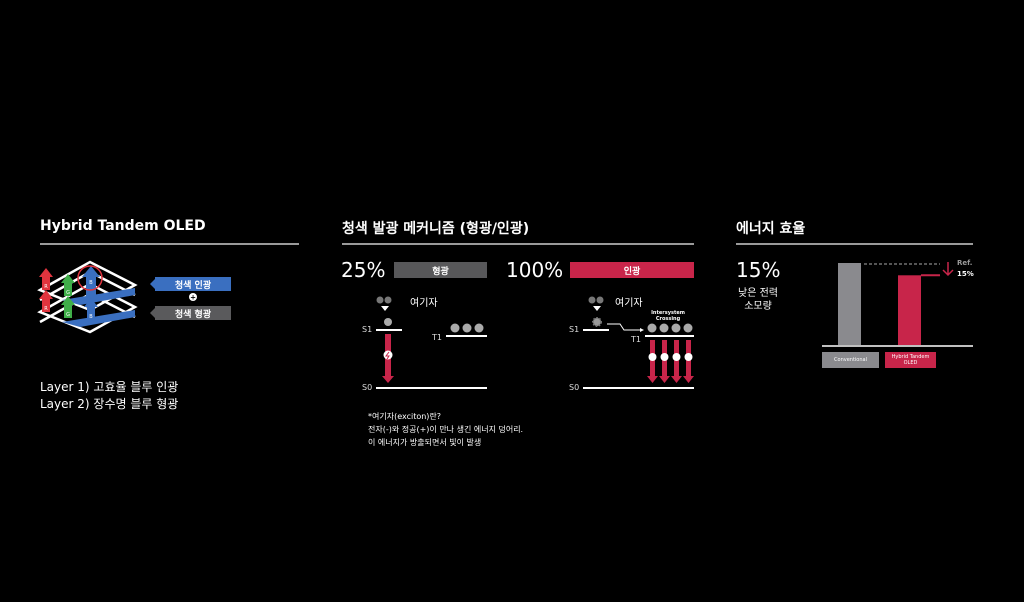  Describe the element at coordinates (388, 322) in the screenshot. I see `exciton-circle` at that location.